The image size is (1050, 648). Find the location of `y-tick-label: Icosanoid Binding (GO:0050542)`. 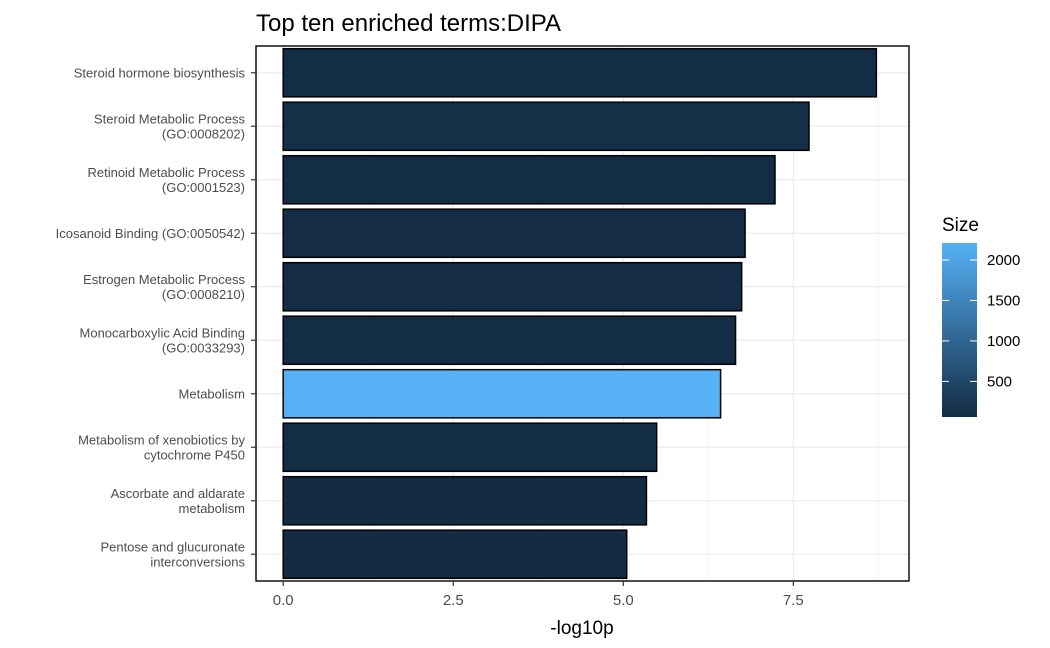

y-tick-label: Icosanoid Binding (GO:0050542) is located at coordinates (150, 233).